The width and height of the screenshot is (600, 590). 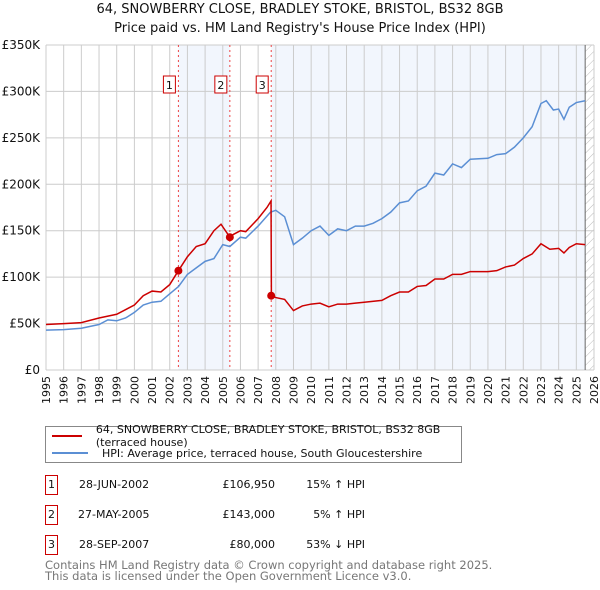 What do you see at coordinates (22, 138) in the screenshot?
I see `y-tick-label: £250K` at bounding box center [22, 138].